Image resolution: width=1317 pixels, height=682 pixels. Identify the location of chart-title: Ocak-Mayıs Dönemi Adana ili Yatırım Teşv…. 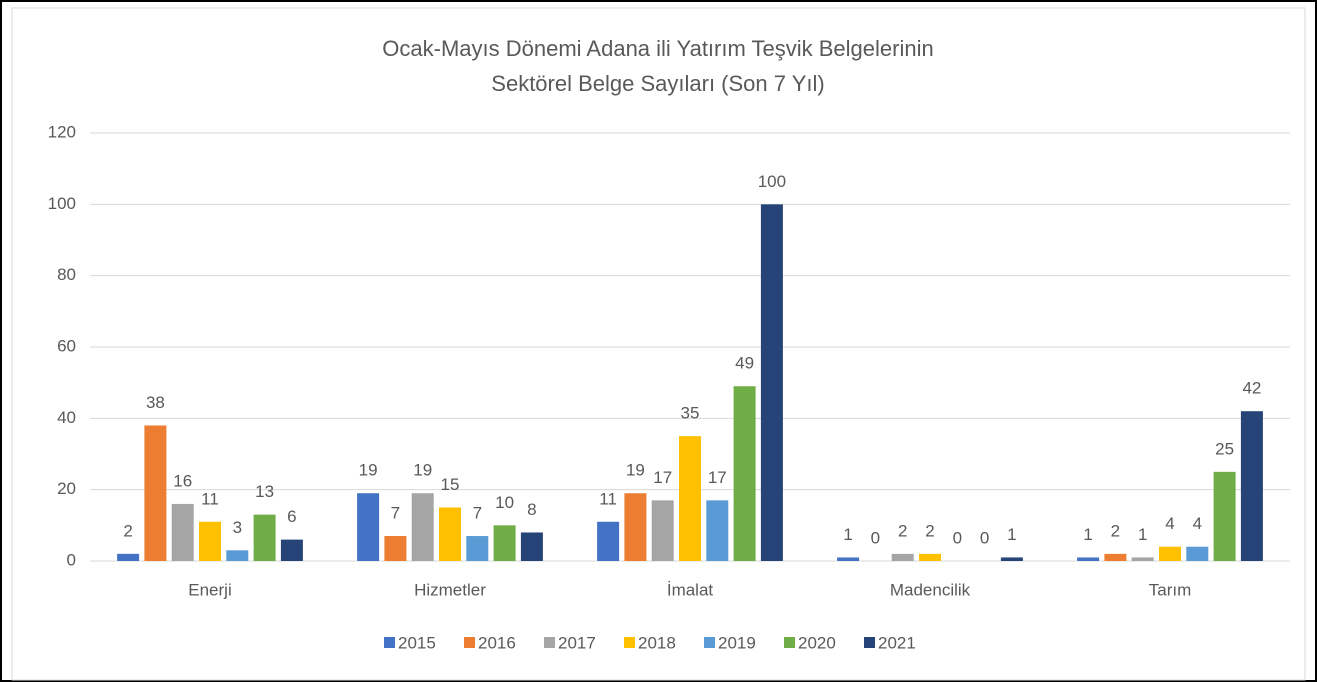
(657, 48).